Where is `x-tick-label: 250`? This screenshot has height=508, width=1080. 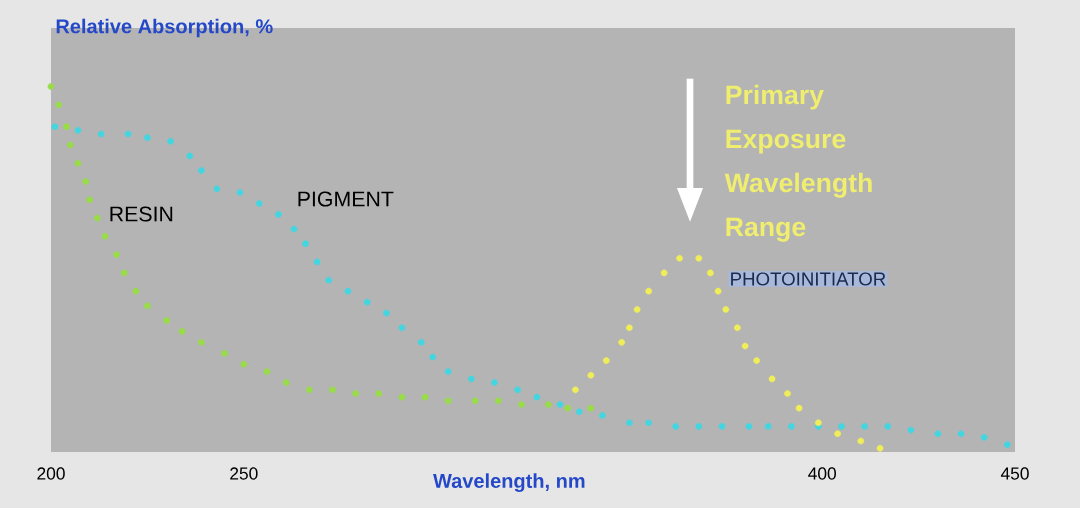
x-tick-label: 250 is located at coordinates (244, 473).